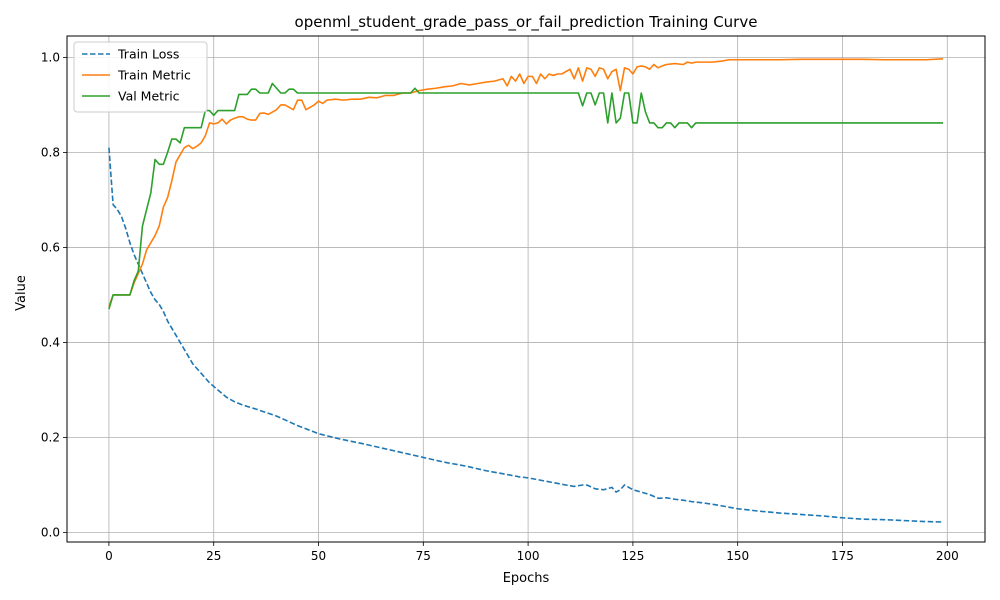 The width and height of the screenshot is (1000, 600). Describe the element at coordinates (50, 342) in the screenshot. I see `y-tick-label: 0.4` at that location.